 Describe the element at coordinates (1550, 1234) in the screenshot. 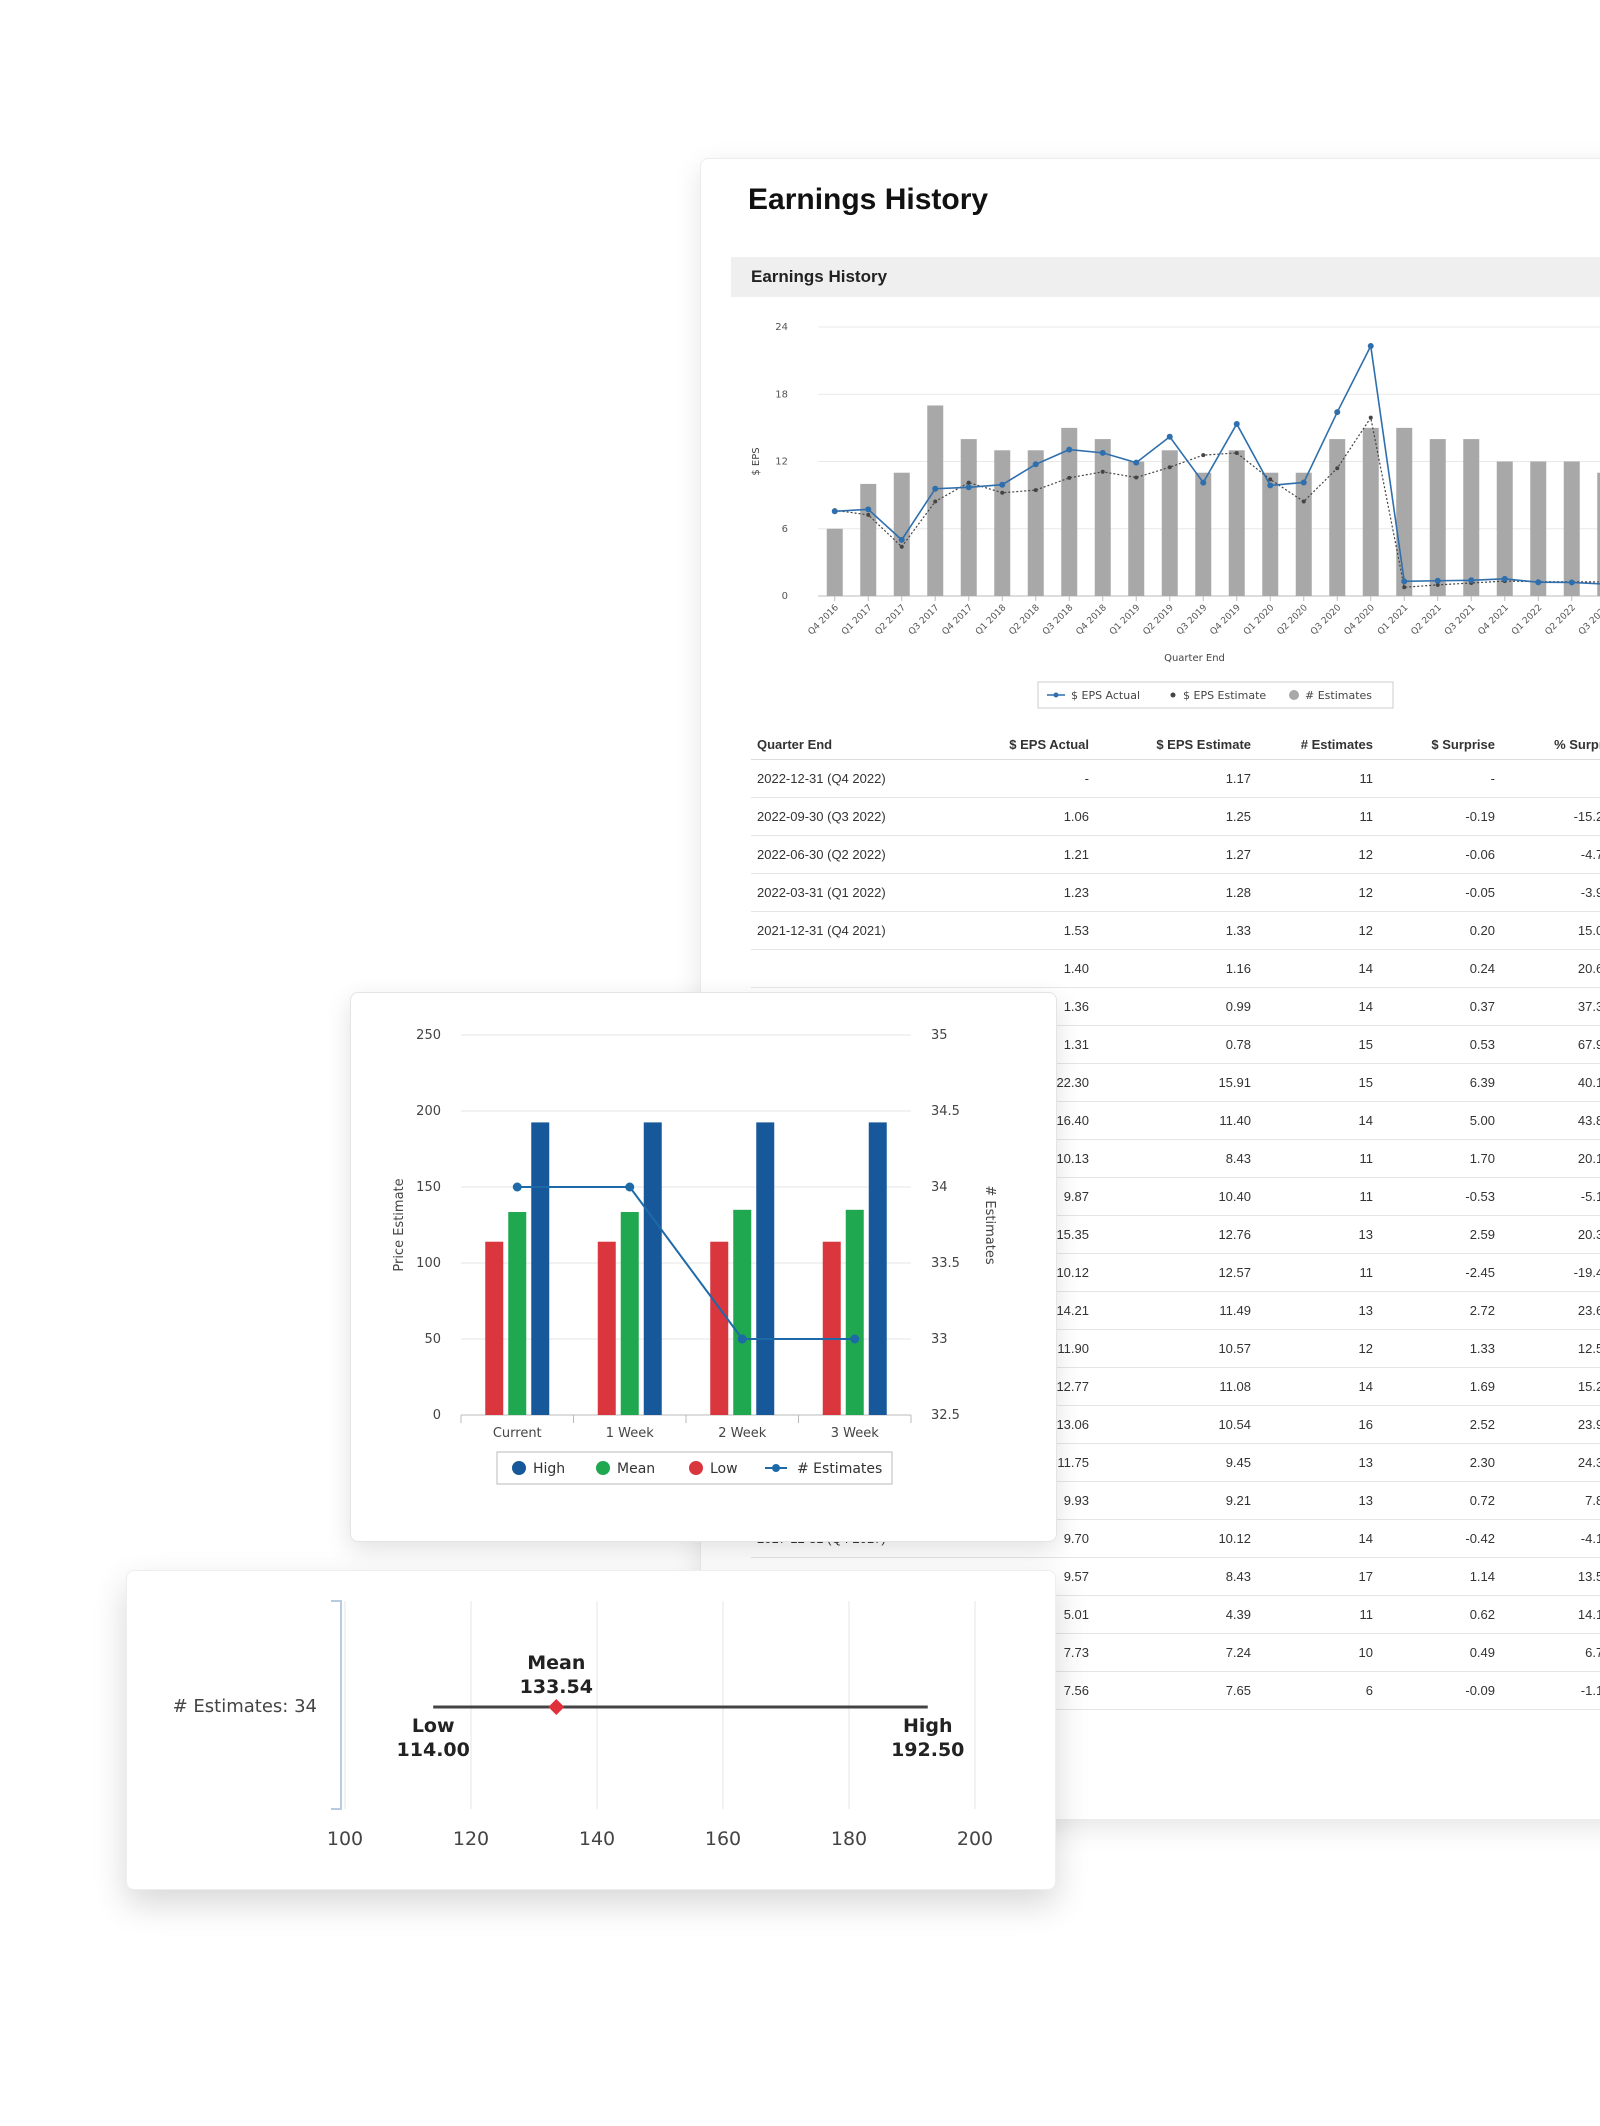

I see `table-cell: 20.30%` at that location.